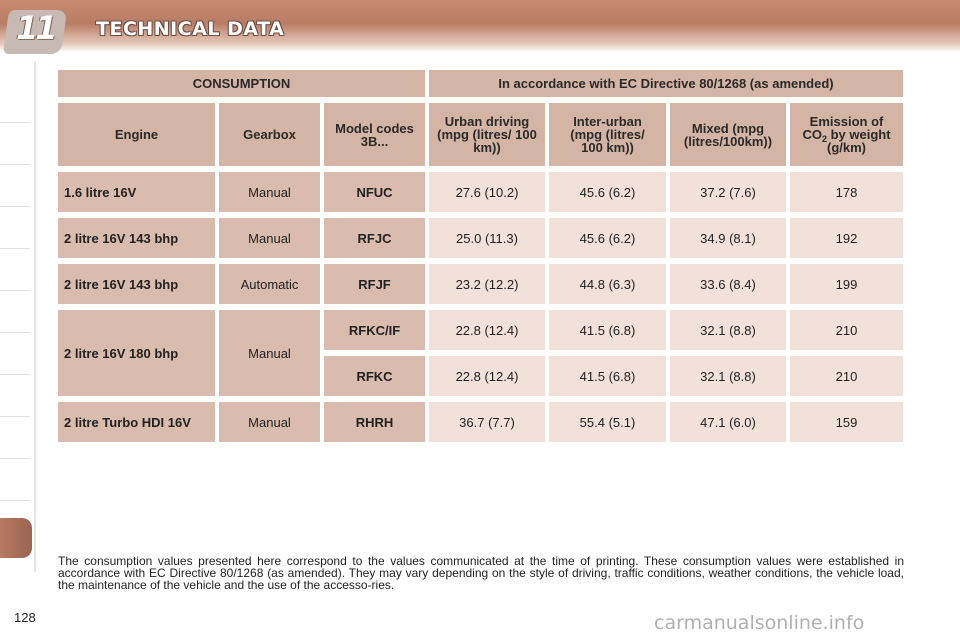 This screenshot has height=640, width=960. I want to click on column-header-gearbox: Gearbox, so click(269, 134).